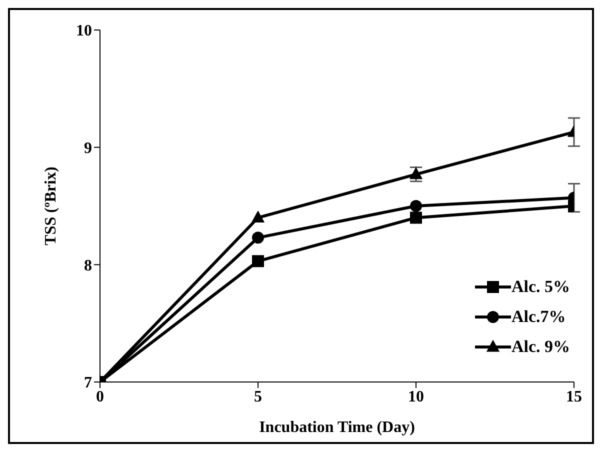  I want to click on y-tick-label: 10, so click(84, 31).